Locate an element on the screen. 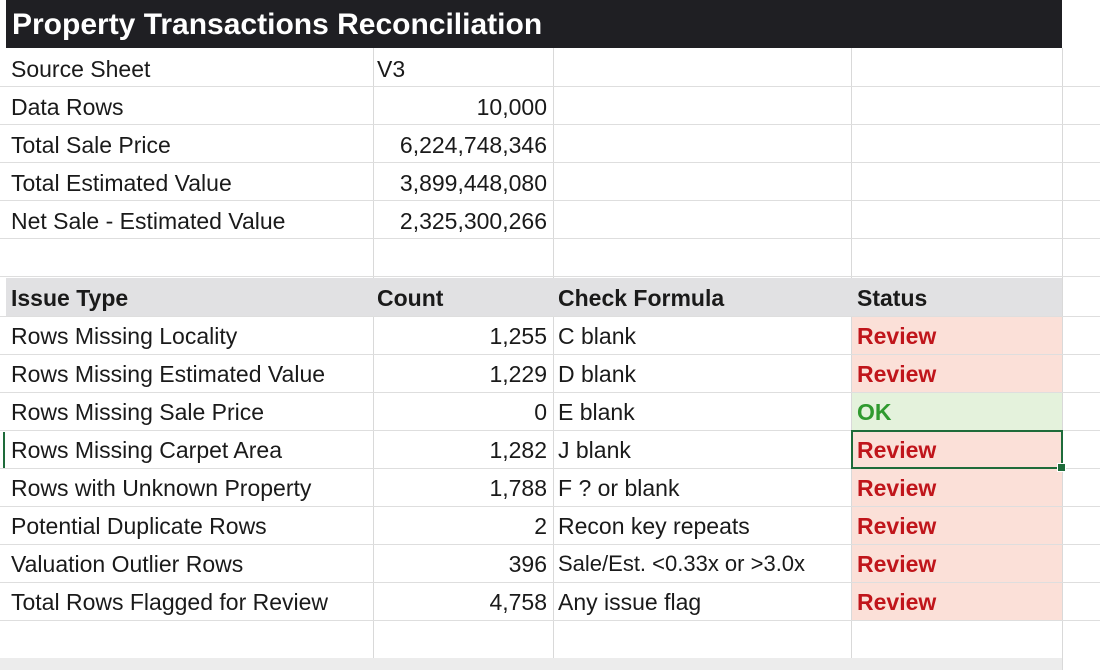 The height and width of the screenshot is (670, 1100). check-formula-cell: E blank is located at coordinates (596, 412).